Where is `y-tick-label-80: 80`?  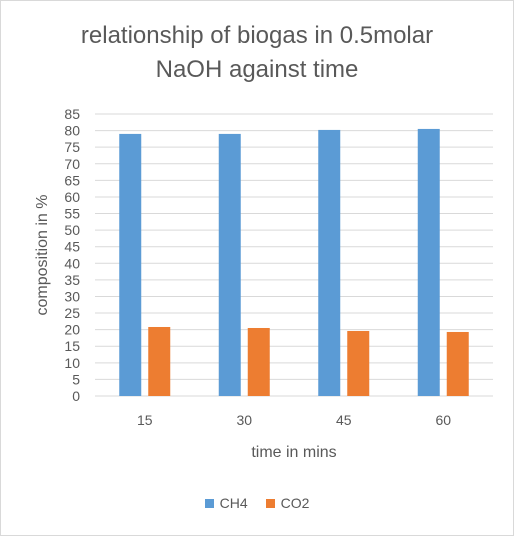
y-tick-label-80: 80 is located at coordinates (72, 131).